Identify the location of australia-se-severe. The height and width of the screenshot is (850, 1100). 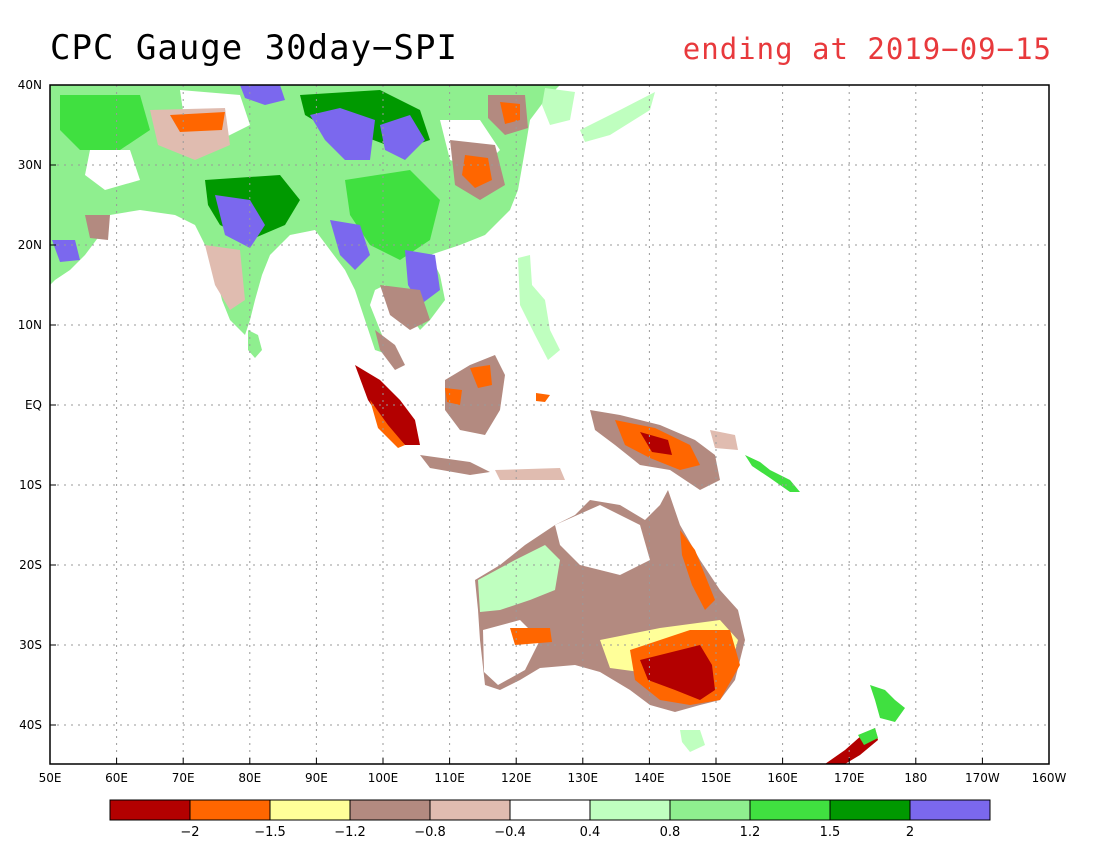
(677, 672).